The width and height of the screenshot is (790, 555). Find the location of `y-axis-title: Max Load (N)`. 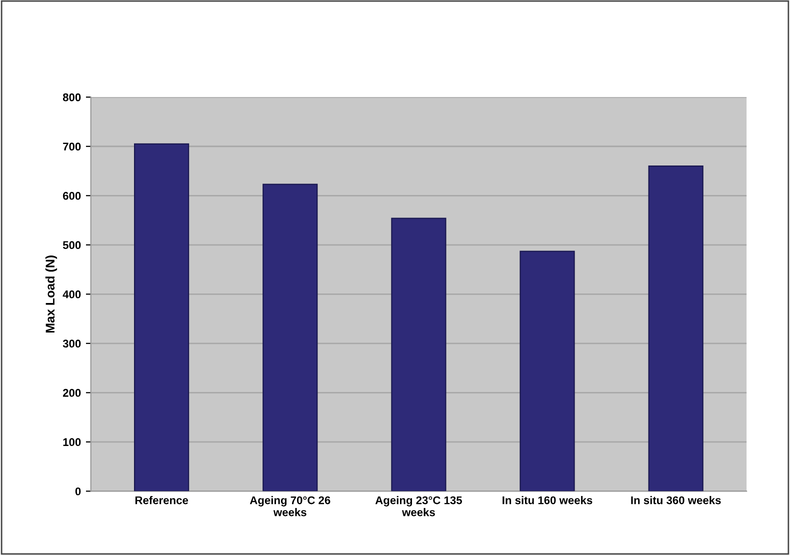

y-axis-title: Max Load (N) is located at coordinates (51, 294).